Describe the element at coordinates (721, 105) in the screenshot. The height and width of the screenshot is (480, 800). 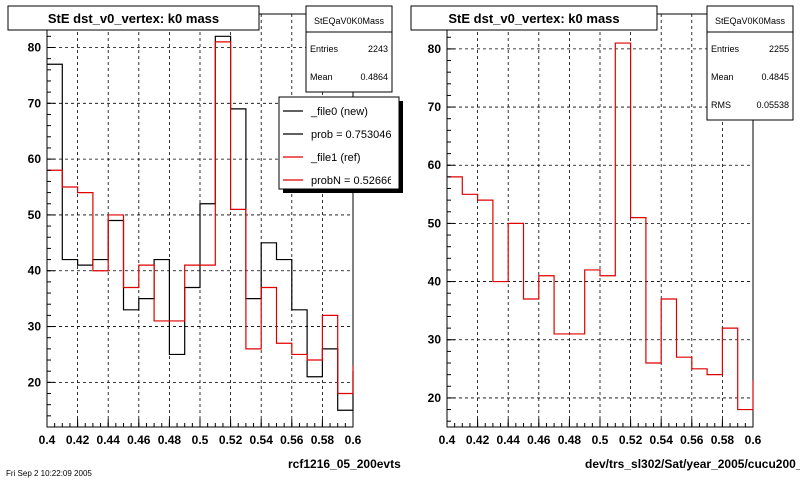
I see `stats-label: RMS` at that location.